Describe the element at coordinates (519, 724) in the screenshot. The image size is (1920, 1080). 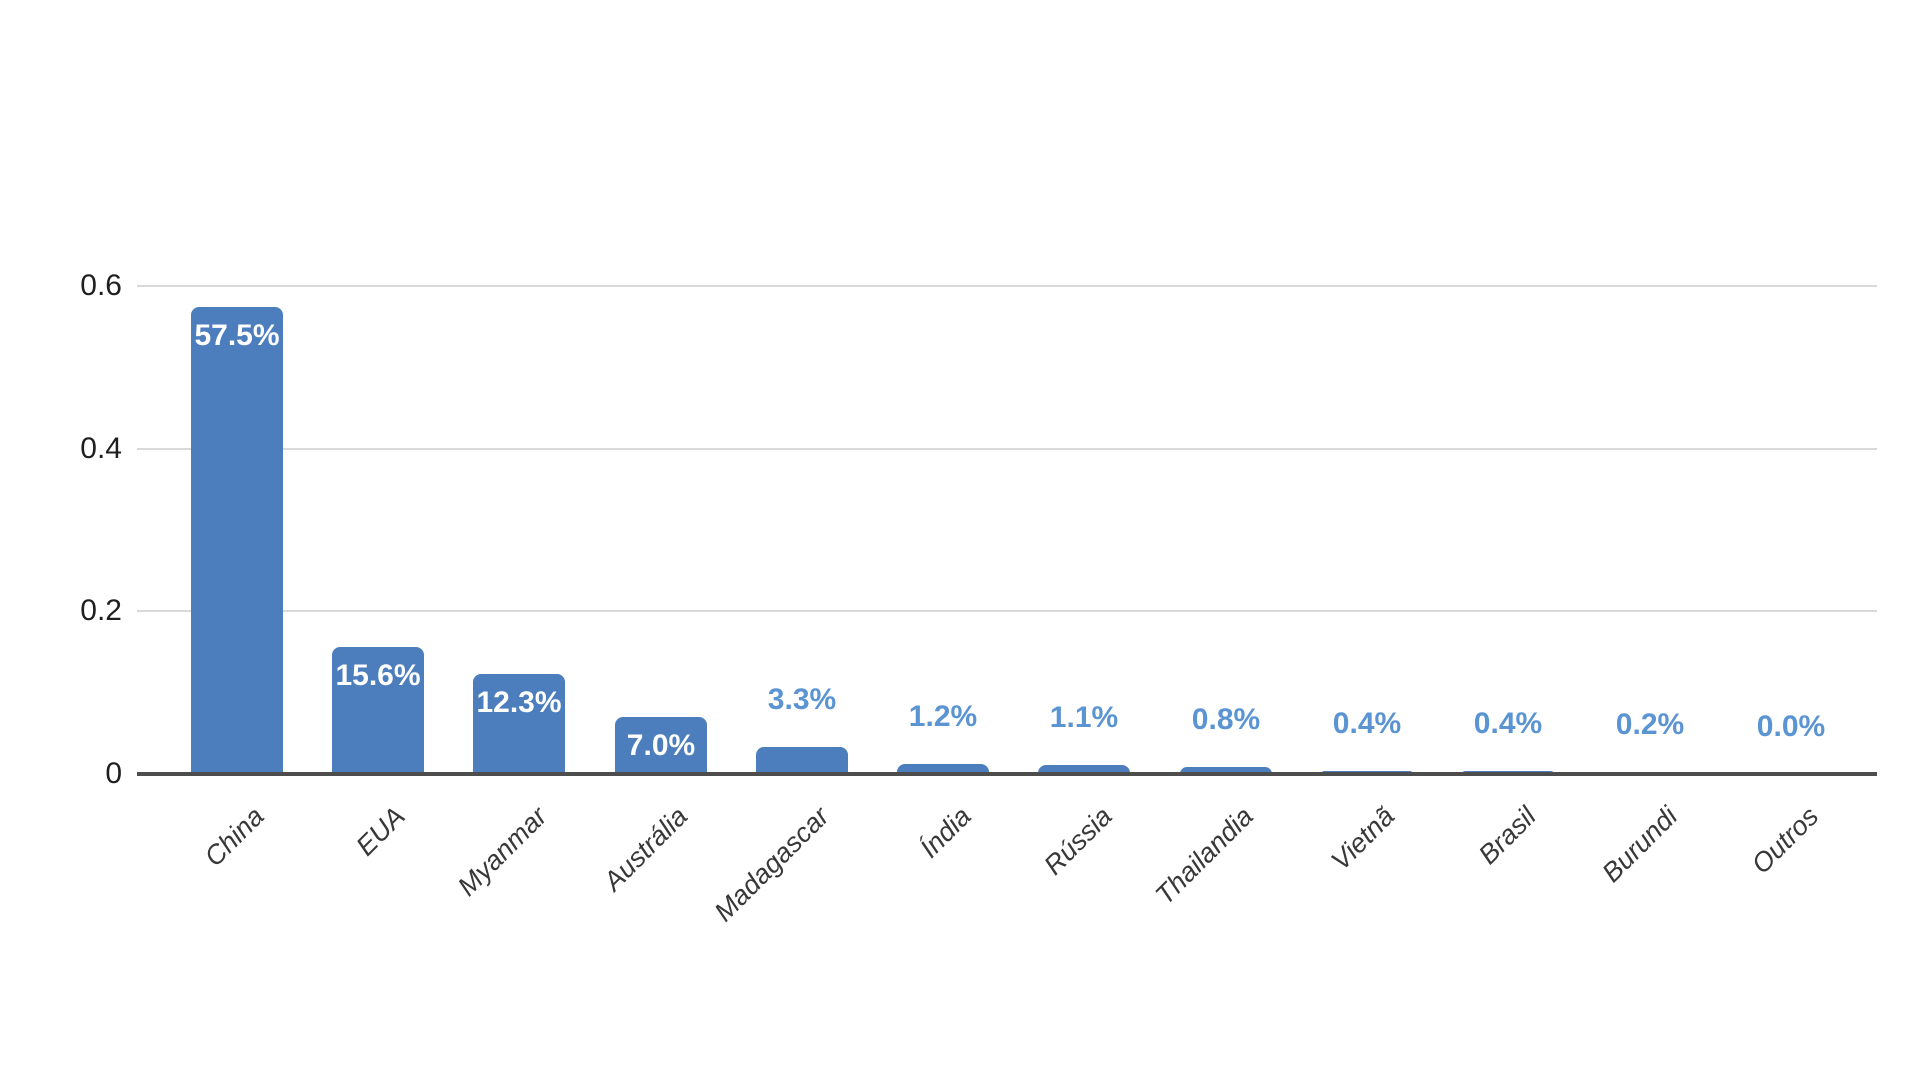
I see `bar-myanmar` at that location.